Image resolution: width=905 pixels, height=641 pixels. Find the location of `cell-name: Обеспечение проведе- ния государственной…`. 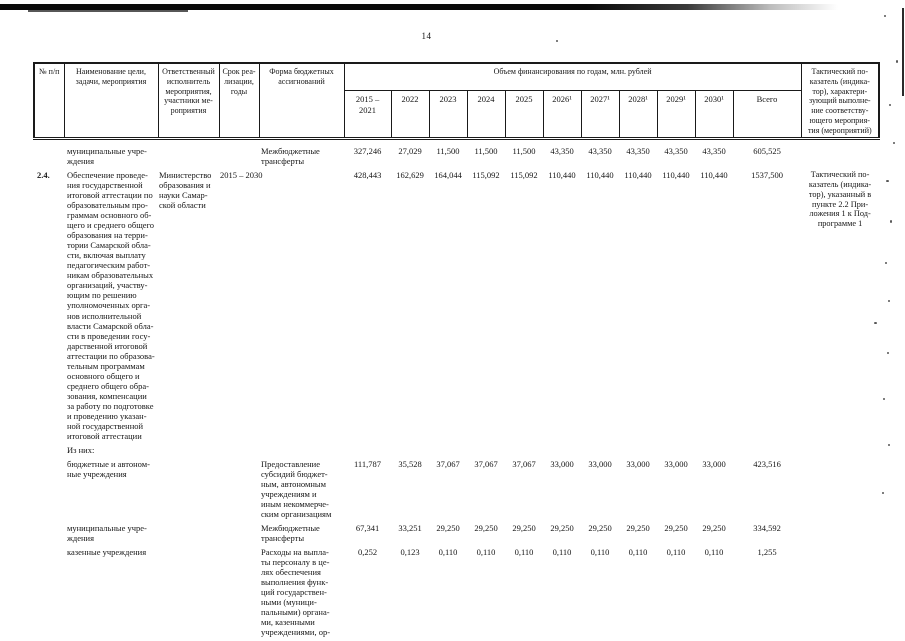

cell-name: Обеспечение проведе- ния государственной… is located at coordinates (111, 305).